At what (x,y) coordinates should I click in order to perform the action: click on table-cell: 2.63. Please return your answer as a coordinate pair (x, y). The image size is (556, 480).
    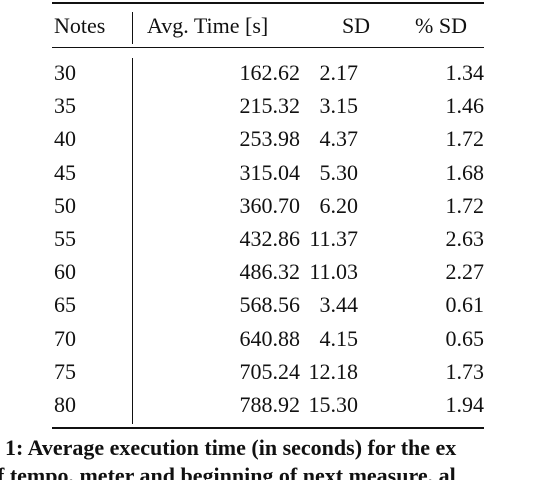
    Looking at the image, I should click on (465, 238).